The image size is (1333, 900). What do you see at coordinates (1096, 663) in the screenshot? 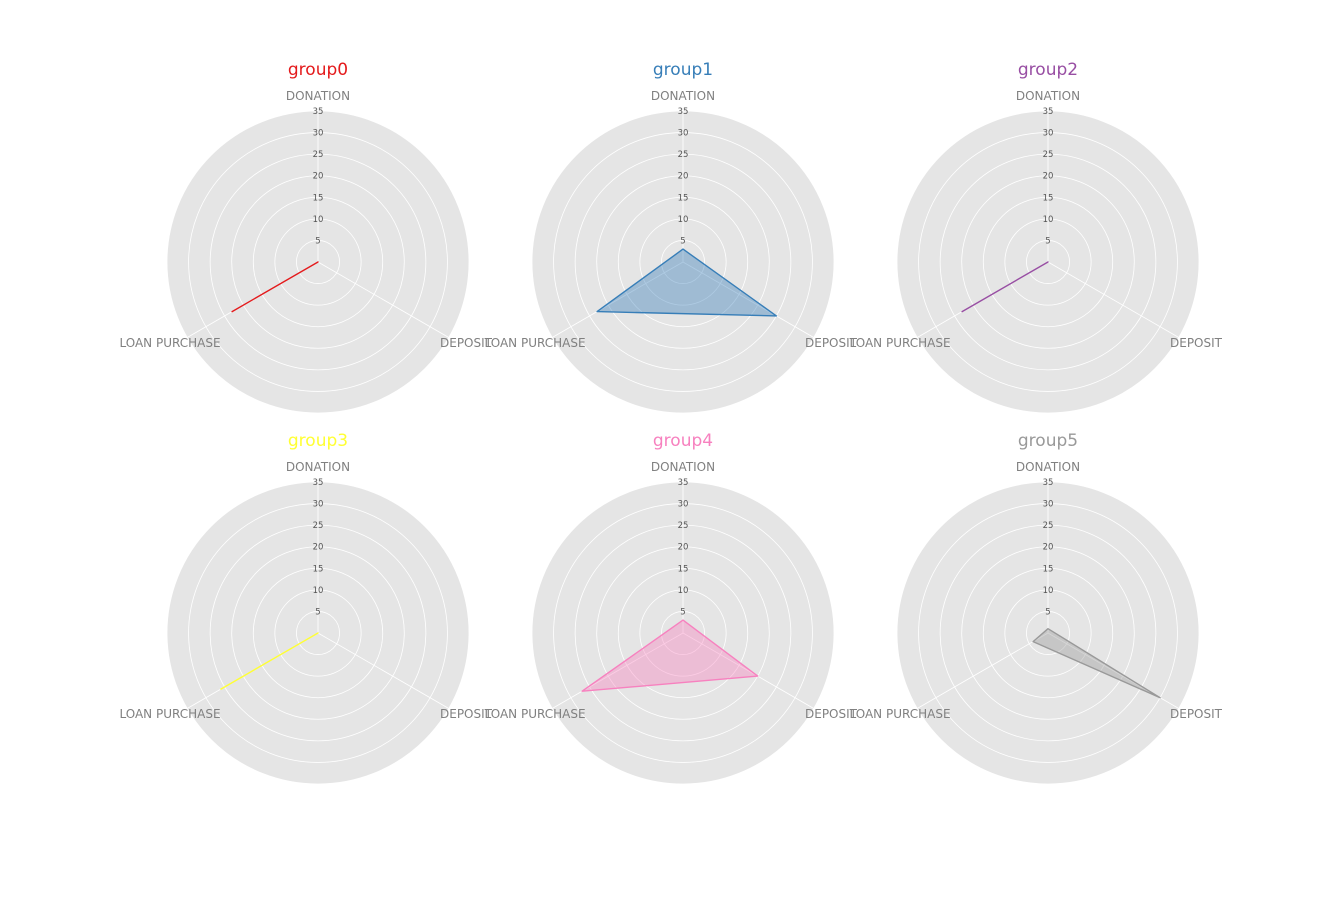
I see `radar-series-group5` at bounding box center [1096, 663].